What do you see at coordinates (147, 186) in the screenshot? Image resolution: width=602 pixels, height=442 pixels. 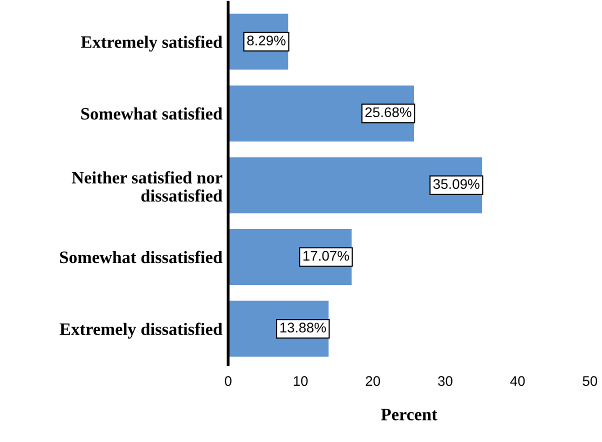 I see `y-tick-label: Neither satisfied nor dissatisfied` at bounding box center [147, 186].